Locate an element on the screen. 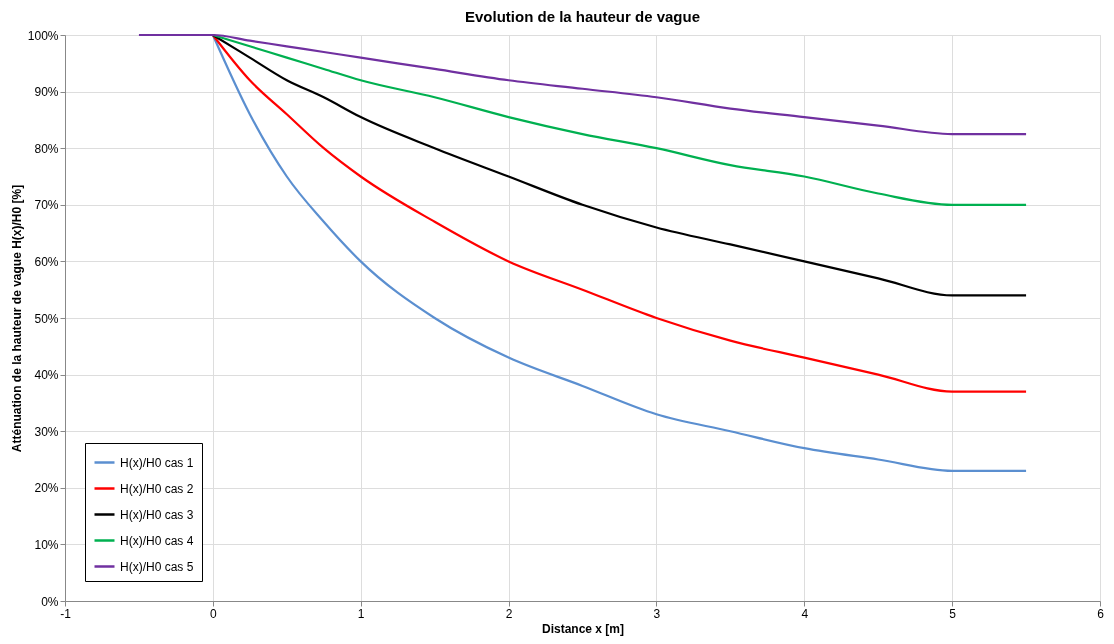  y-axis-title: Atténuation de la hauteur de vague H(x)/H0 [%] is located at coordinates (16, 318).